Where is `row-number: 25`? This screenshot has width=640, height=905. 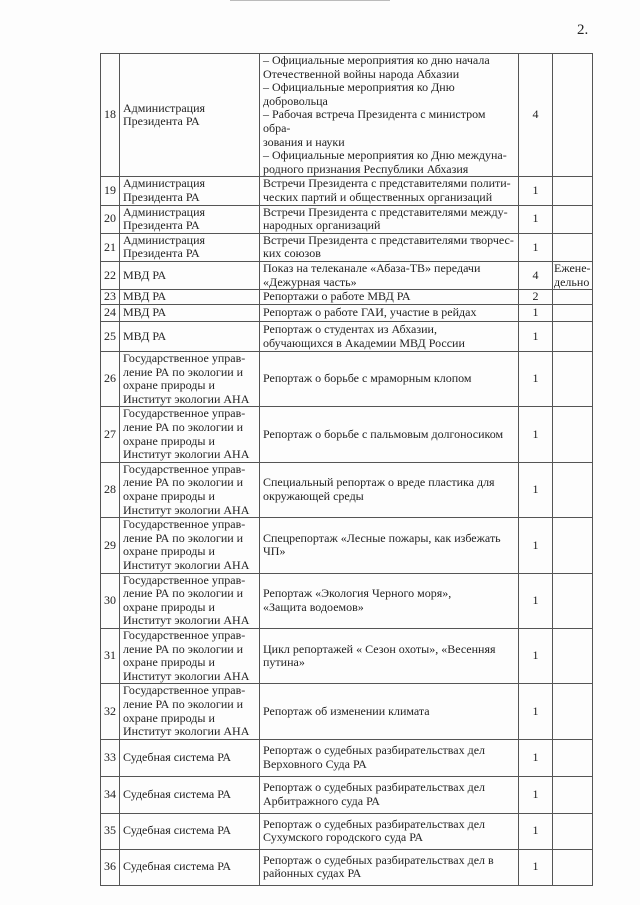
row-number: 25 is located at coordinates (110, 337).